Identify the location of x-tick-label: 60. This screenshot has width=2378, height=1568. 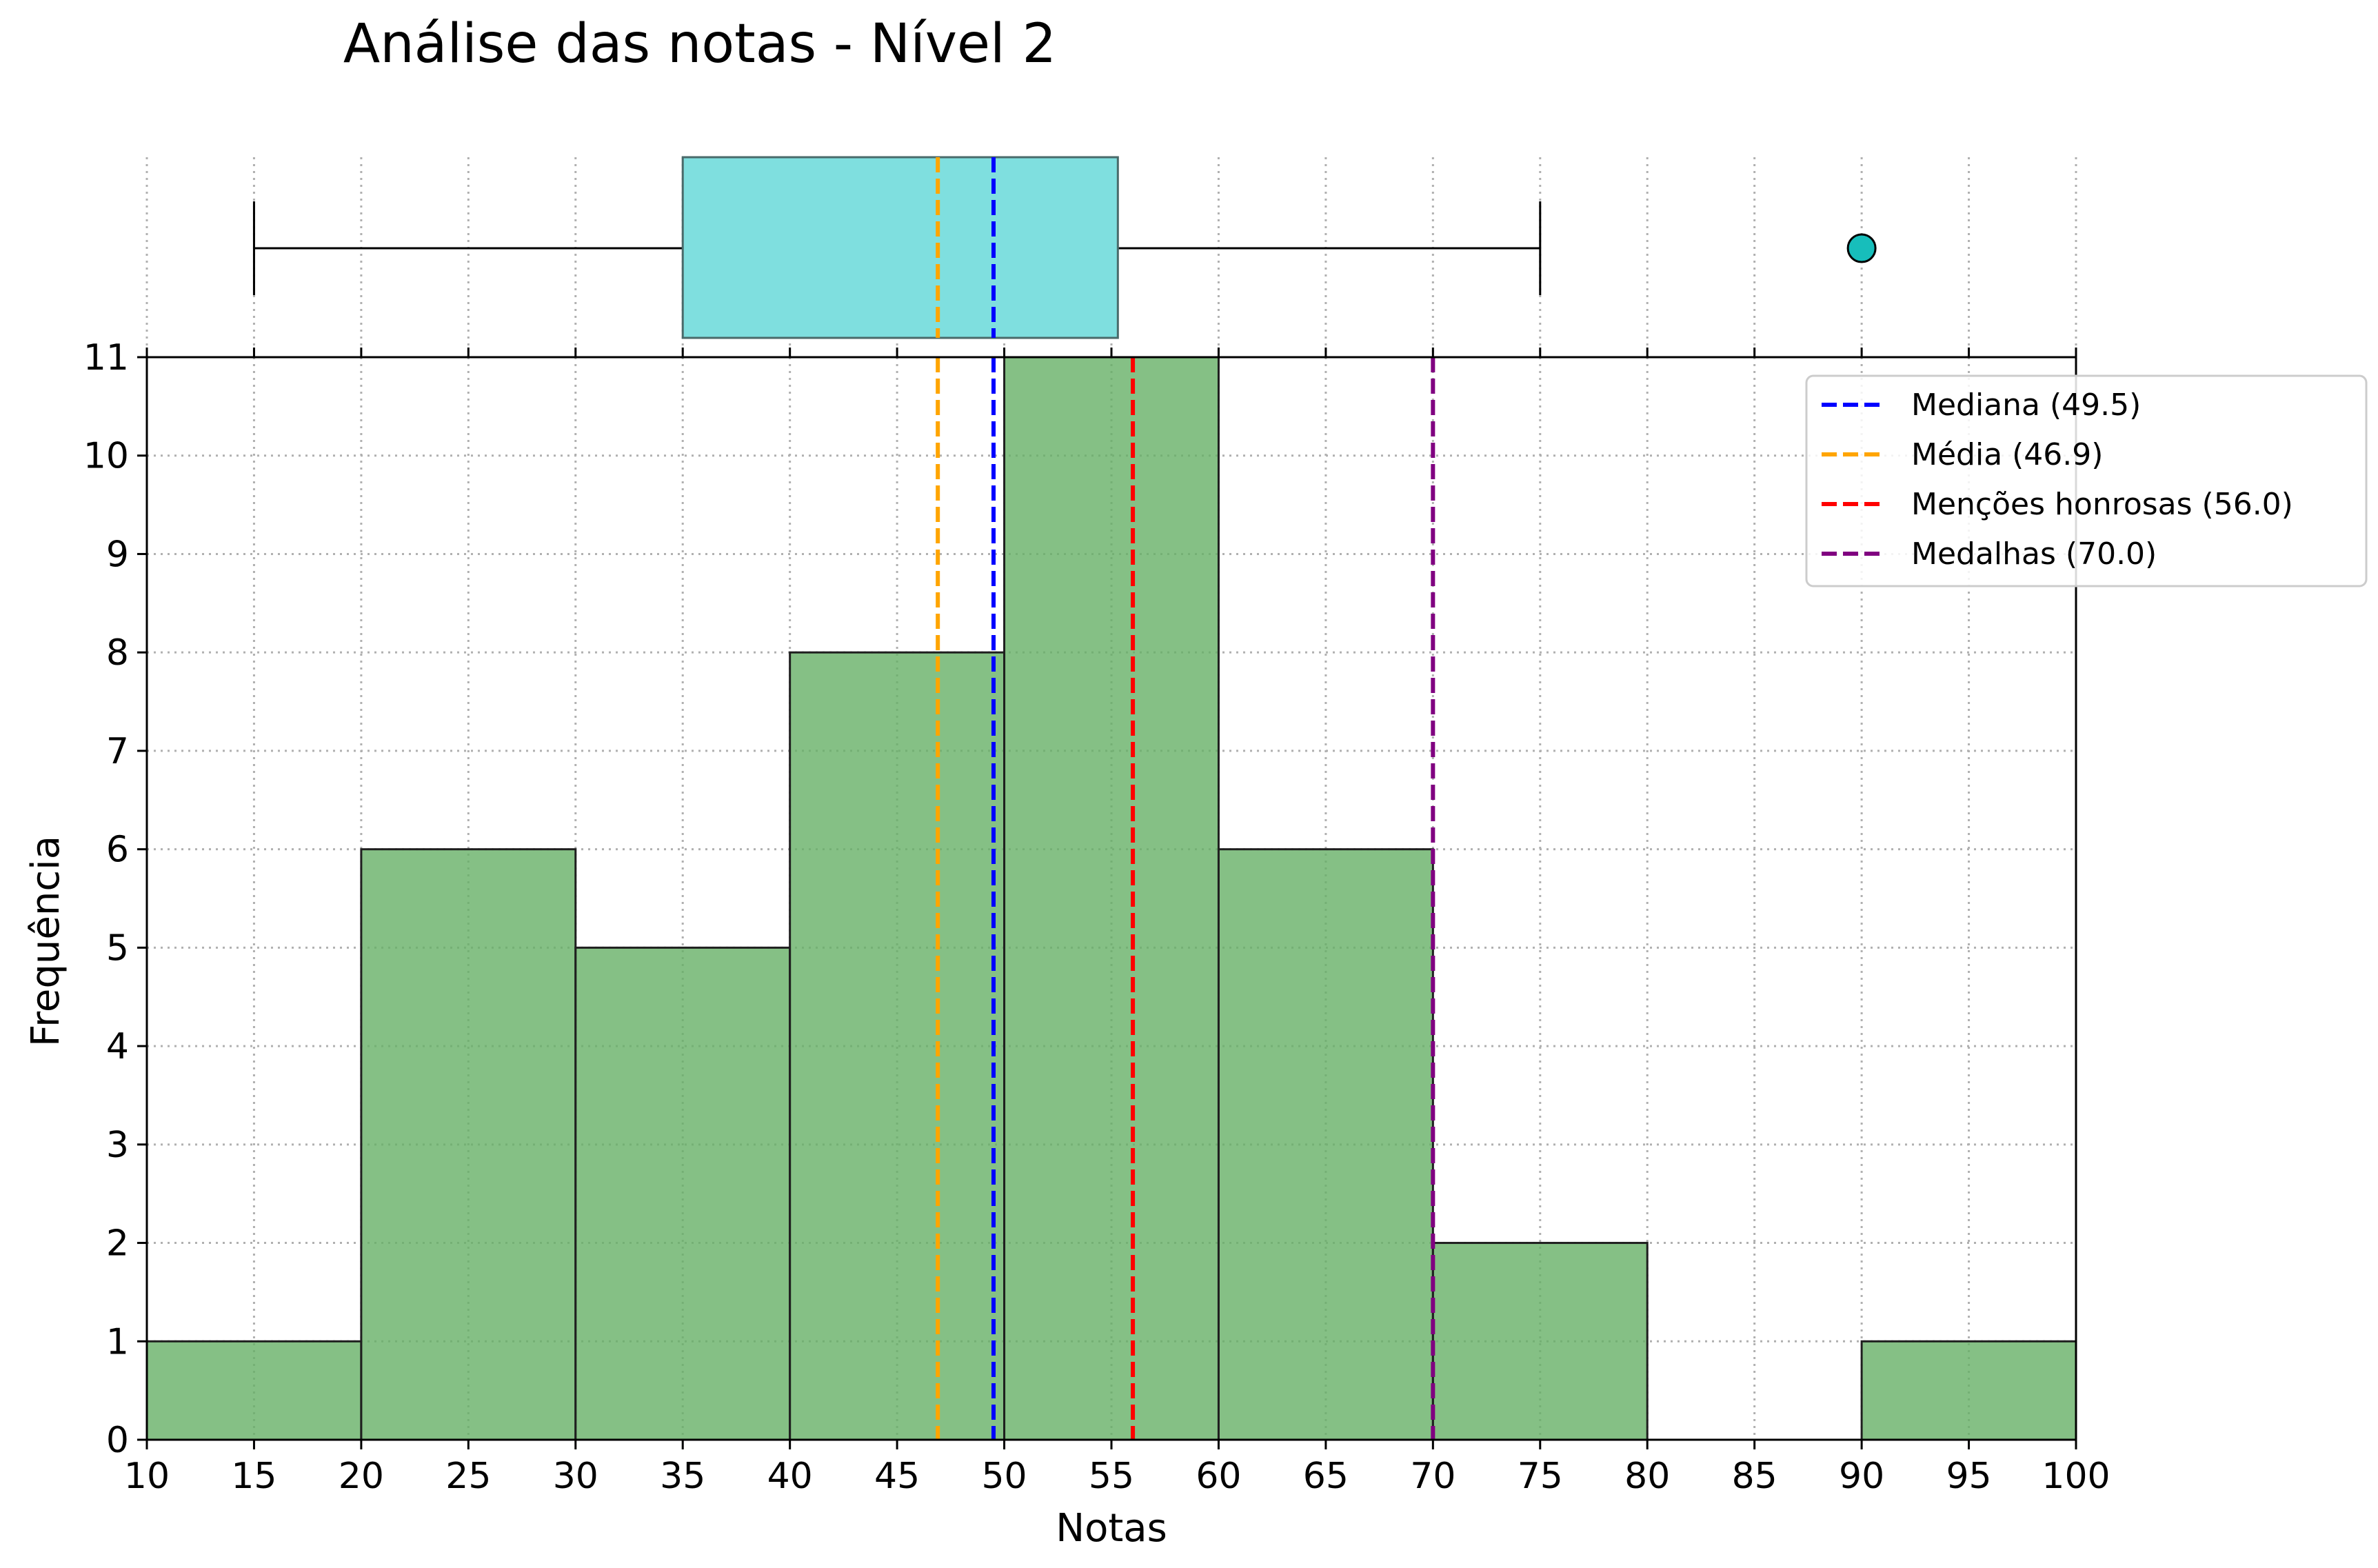
(1218, 1476).